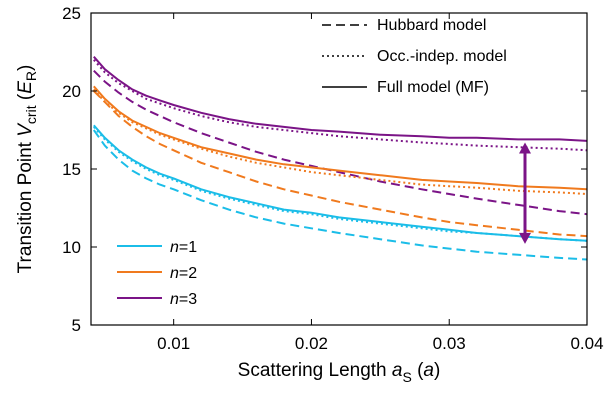  What do you see at coordinates (183, 273) in the screenshot?
I see `legend-label-n2: n=2` at bounding box center [183, 273].